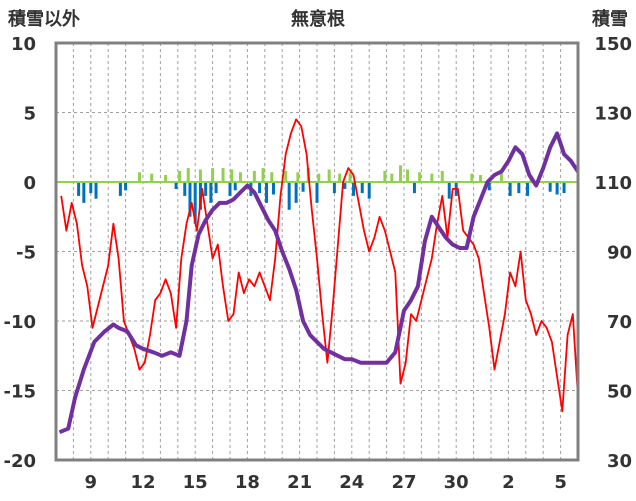 The image size is (636, 501). Describe the element at coordinates (23, 44) in the screenshot. I see `y-left-tick-label: 10` at that location.